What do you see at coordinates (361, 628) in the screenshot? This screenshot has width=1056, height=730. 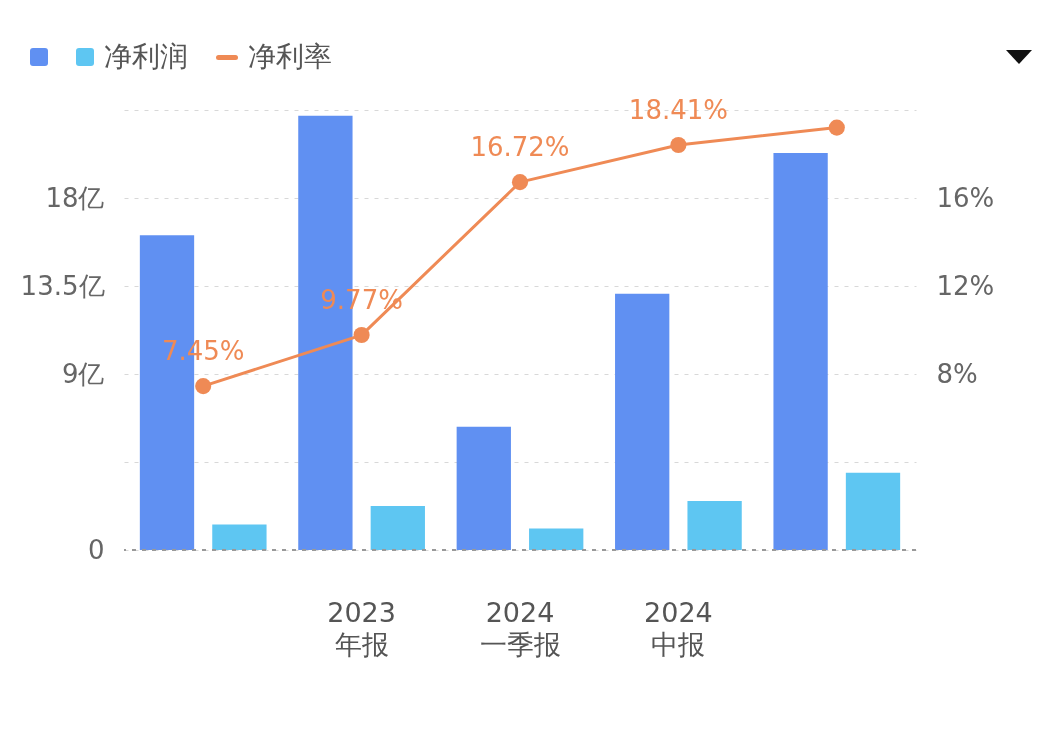 I see `x-tick-label: 2023 年报` at bounding box center [361, 628].